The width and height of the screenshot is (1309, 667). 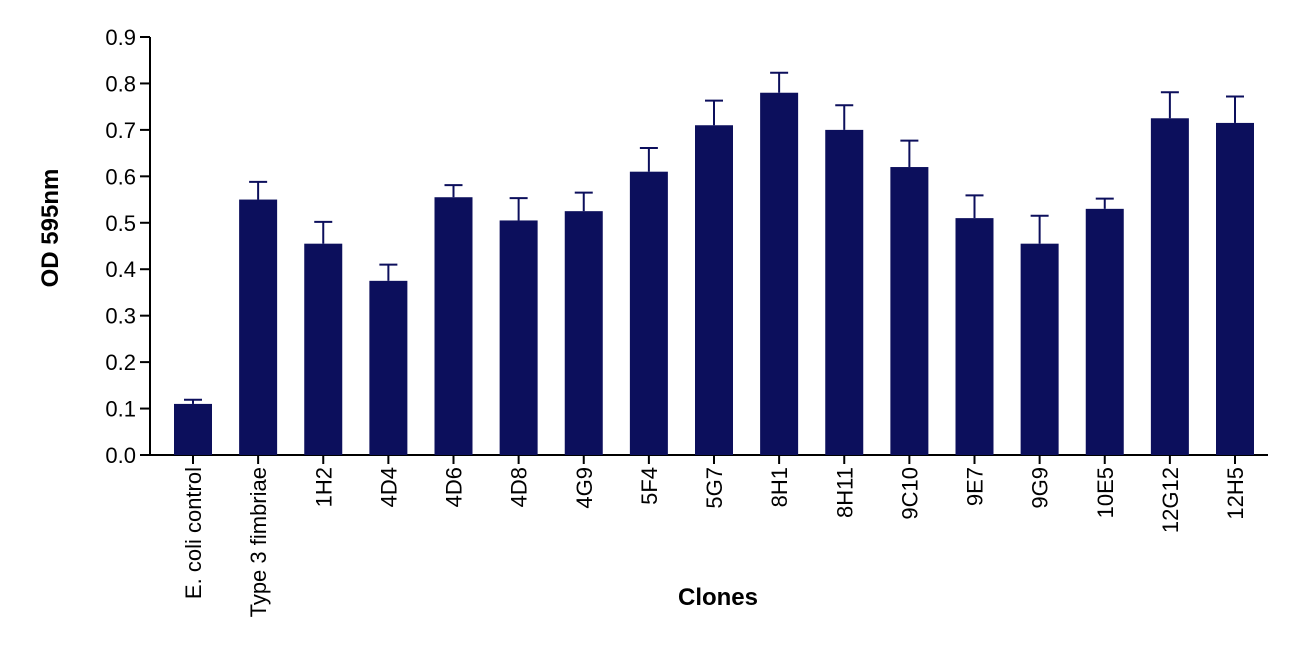 What do you see at coordinates (120, 269) in the screenshot?
I see `y-tick-label: 0.4` at bounding box center [120, 269].